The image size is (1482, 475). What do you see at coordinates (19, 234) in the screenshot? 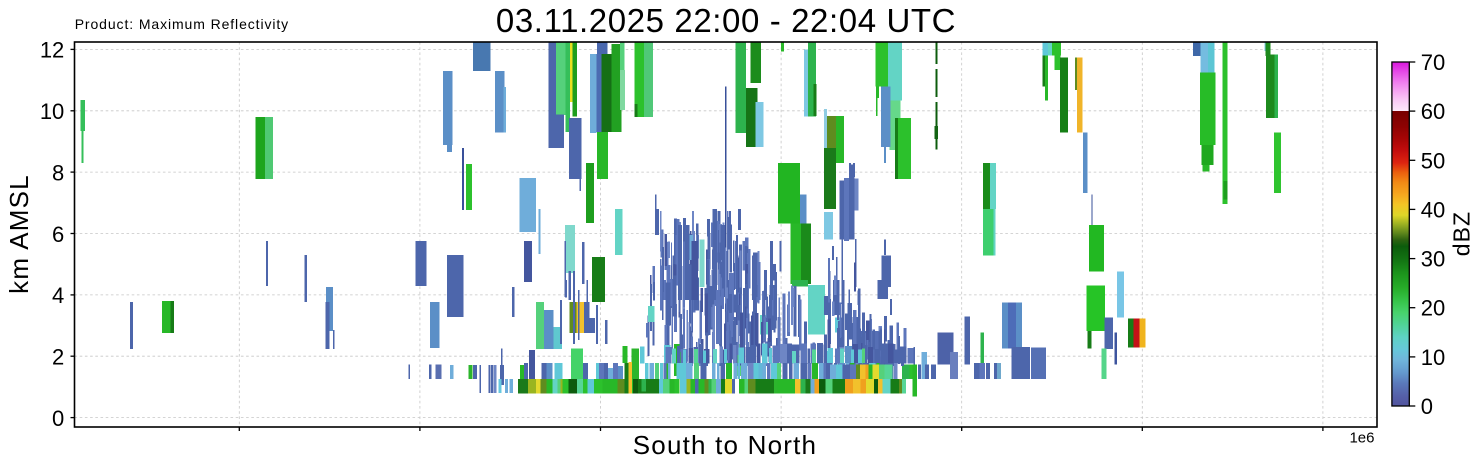
I see `svg-text: km AMSL` at bounding box center [19, 234].